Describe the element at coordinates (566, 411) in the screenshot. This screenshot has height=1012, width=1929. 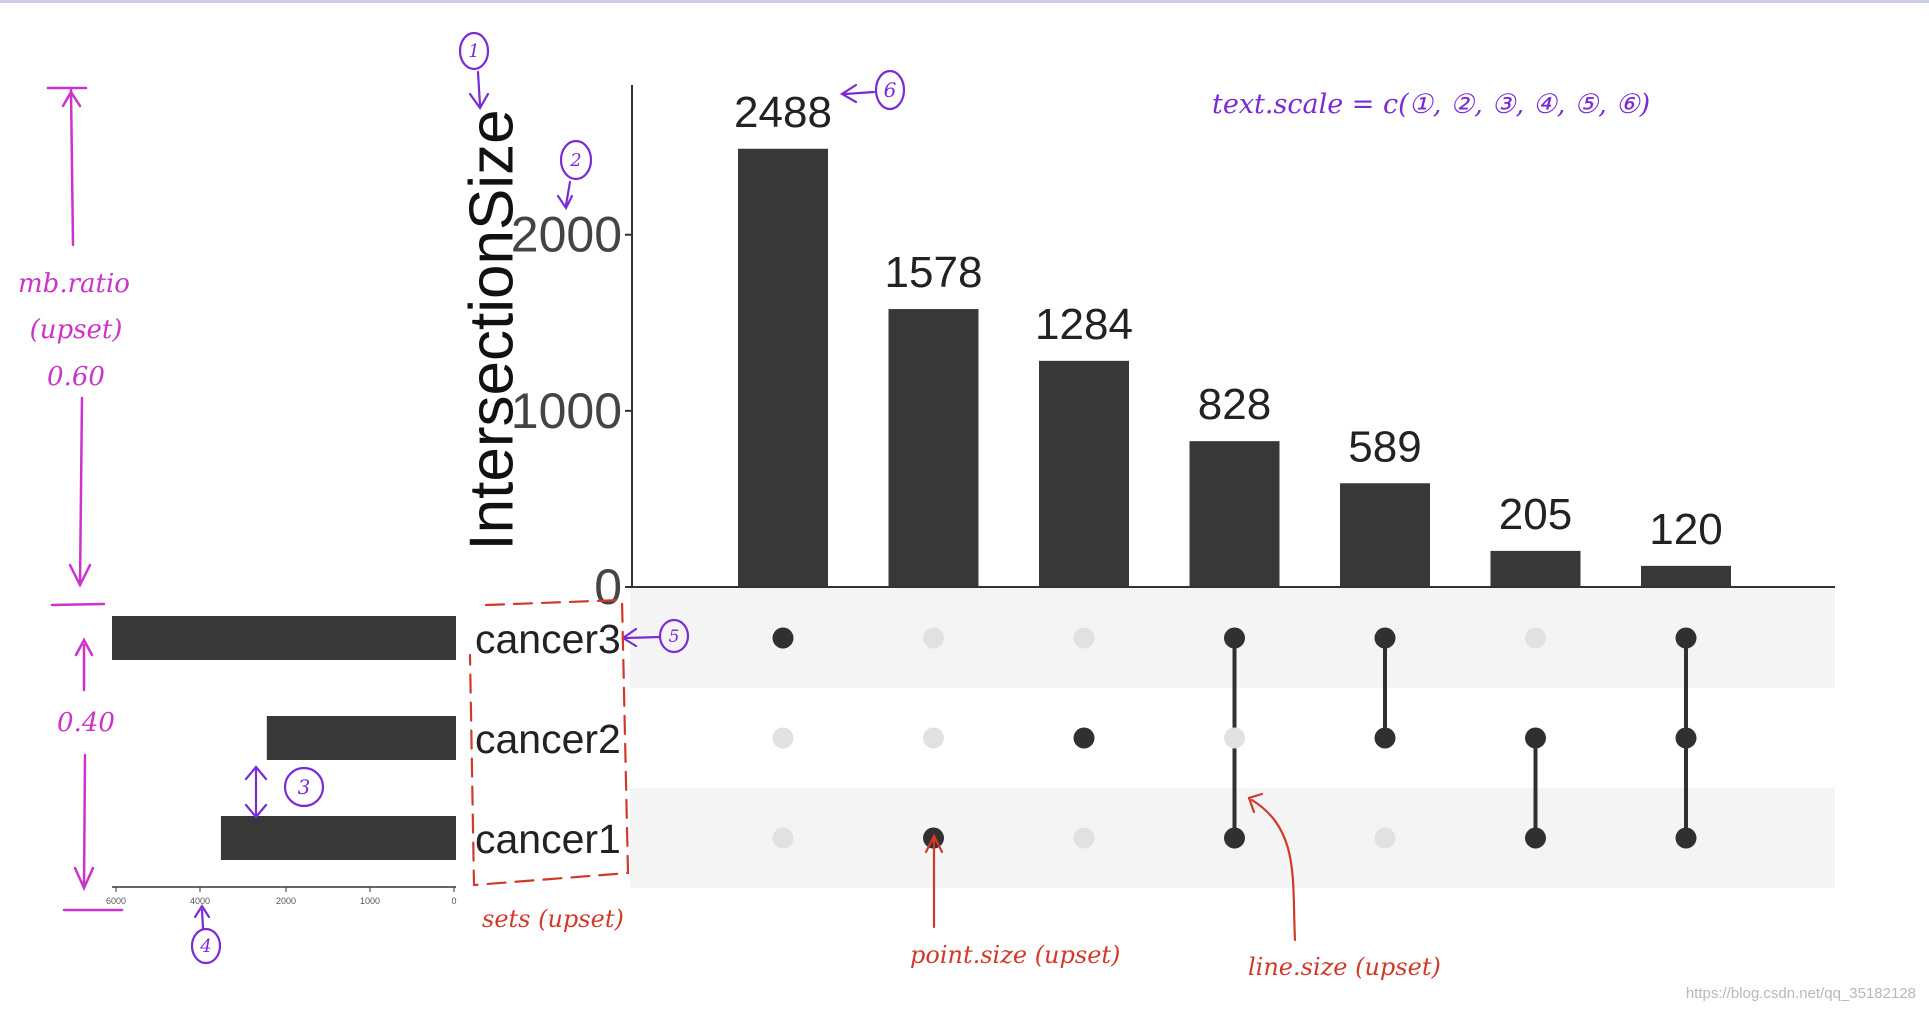
I see `y-tick-label: 1000` at that location.